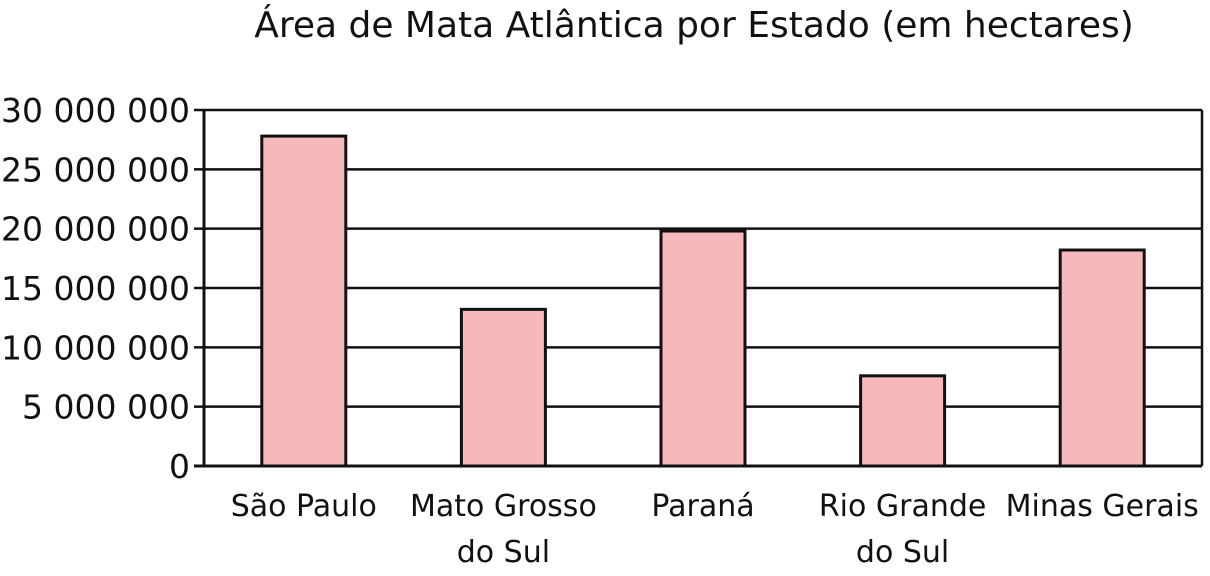 The height and width of the screenshot is (576, 1210). What do you see at coordinates (95, 169) in the screenshot?
I see `y-tick-label: 25 000 000` at bounding box center [95, 169].